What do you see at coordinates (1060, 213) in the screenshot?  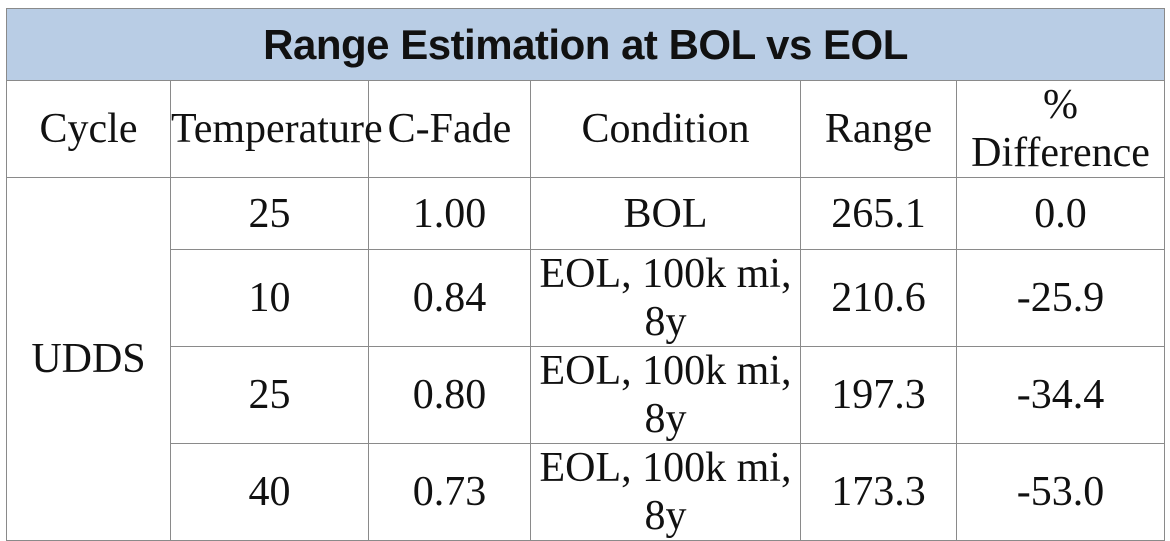 I see `cell-pct-difference: 0.0` at bounding box center [1060, 213].